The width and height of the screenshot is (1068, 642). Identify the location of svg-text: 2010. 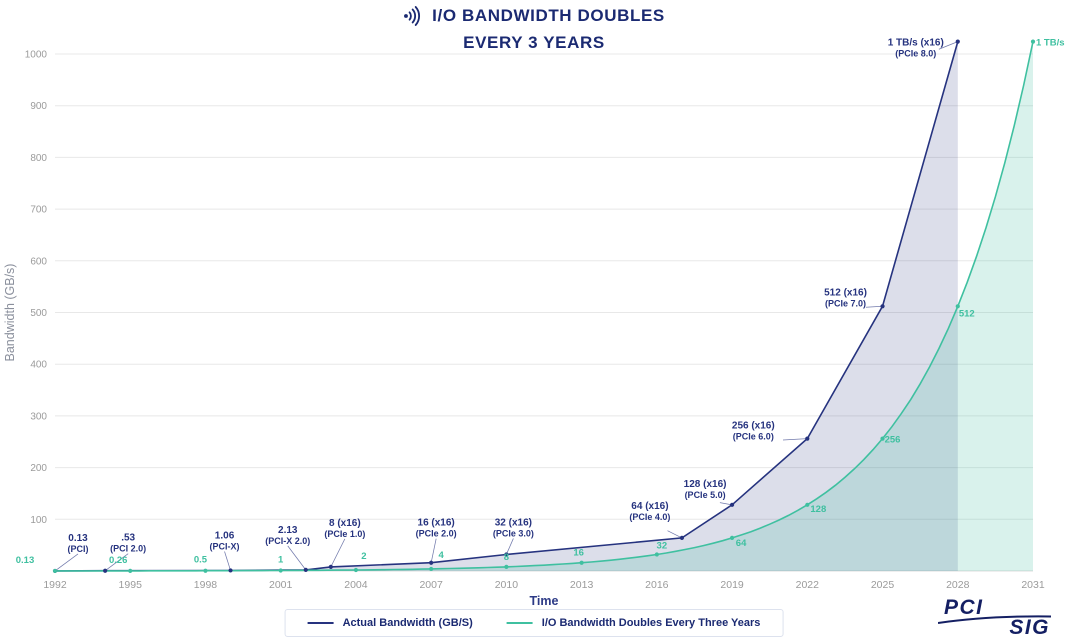
(507, 585).